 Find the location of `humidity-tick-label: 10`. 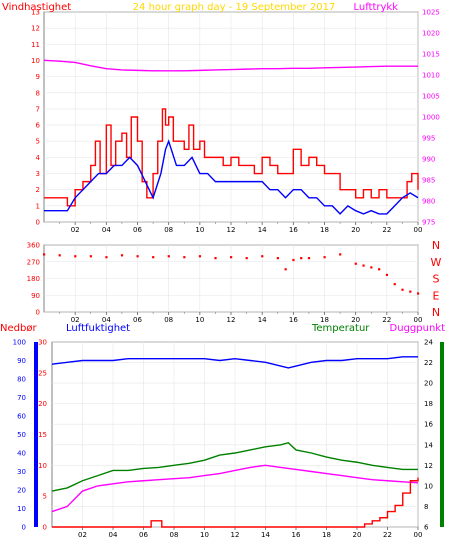

humidity-tick-label: 10 is located at coordinates (21, 509).